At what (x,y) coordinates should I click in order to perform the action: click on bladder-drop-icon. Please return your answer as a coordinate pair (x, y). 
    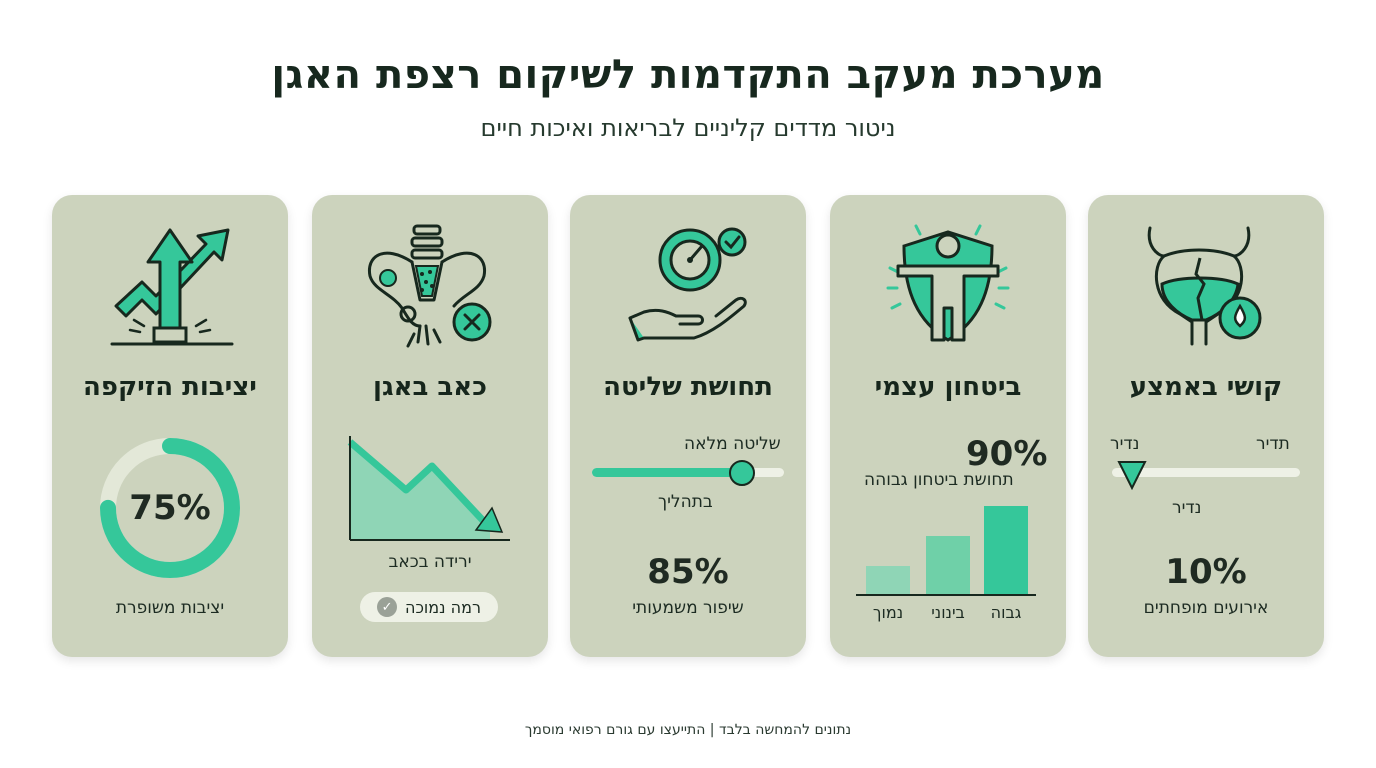
    Looking at the image, I should click on (1204, 286).